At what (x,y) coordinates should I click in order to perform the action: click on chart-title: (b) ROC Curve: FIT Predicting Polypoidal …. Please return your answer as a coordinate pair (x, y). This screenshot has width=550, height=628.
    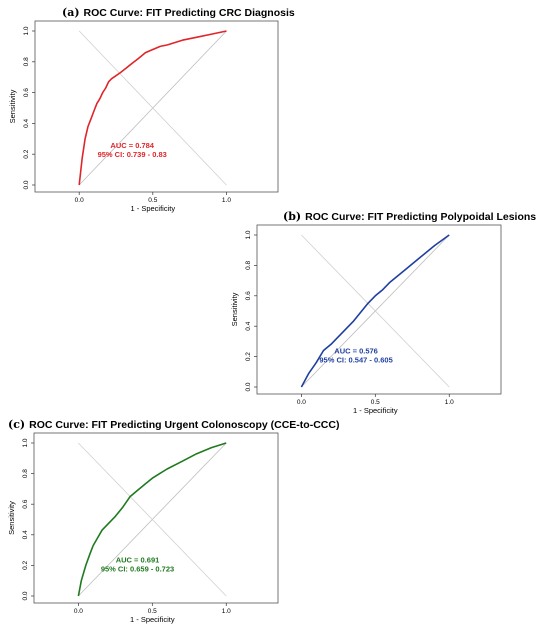
    Looking at the image, I should click on (409, 216).